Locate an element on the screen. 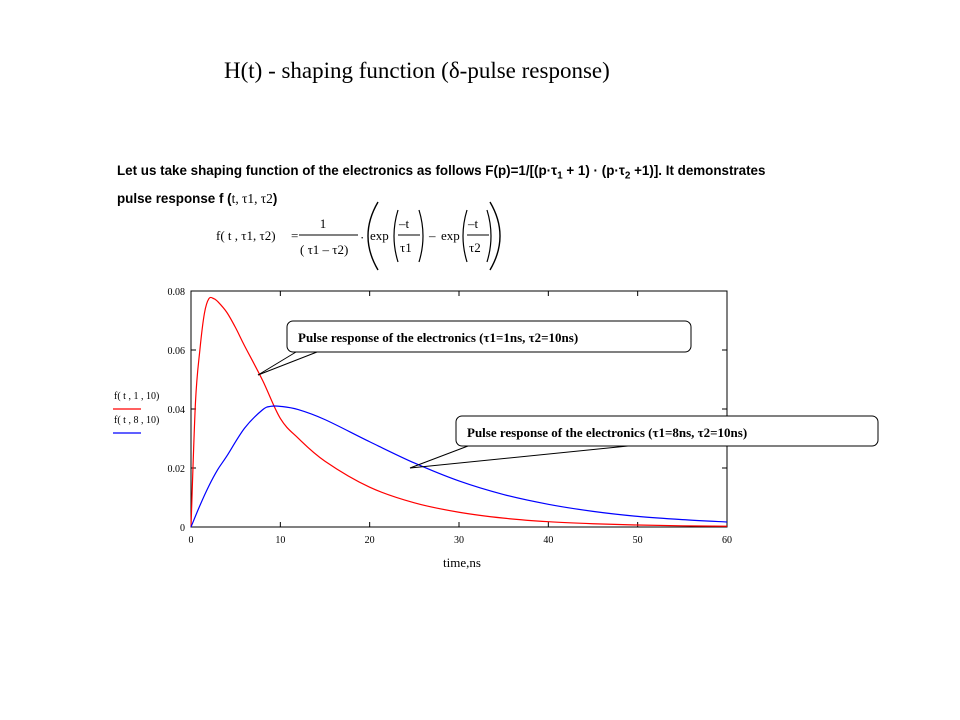 Image resolution: width=960 pixels, height=720 pixels. tau2-subscript: 2 is located at coordinates (627, 176).